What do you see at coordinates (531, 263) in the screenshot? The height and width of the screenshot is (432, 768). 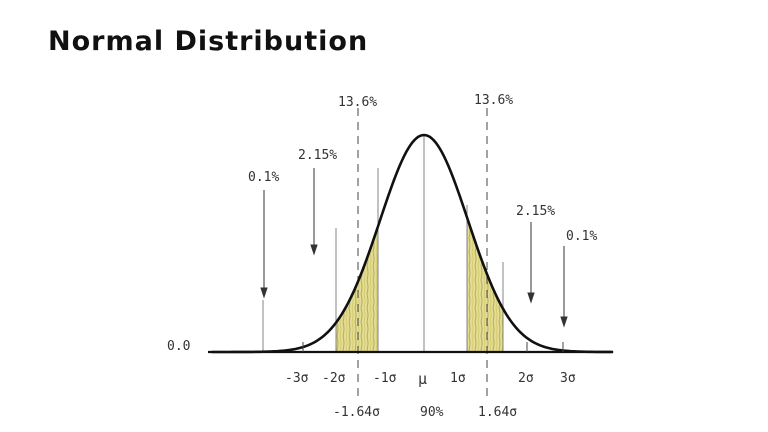 I see `arrow-right-mid` at bounding box center [531, 263].